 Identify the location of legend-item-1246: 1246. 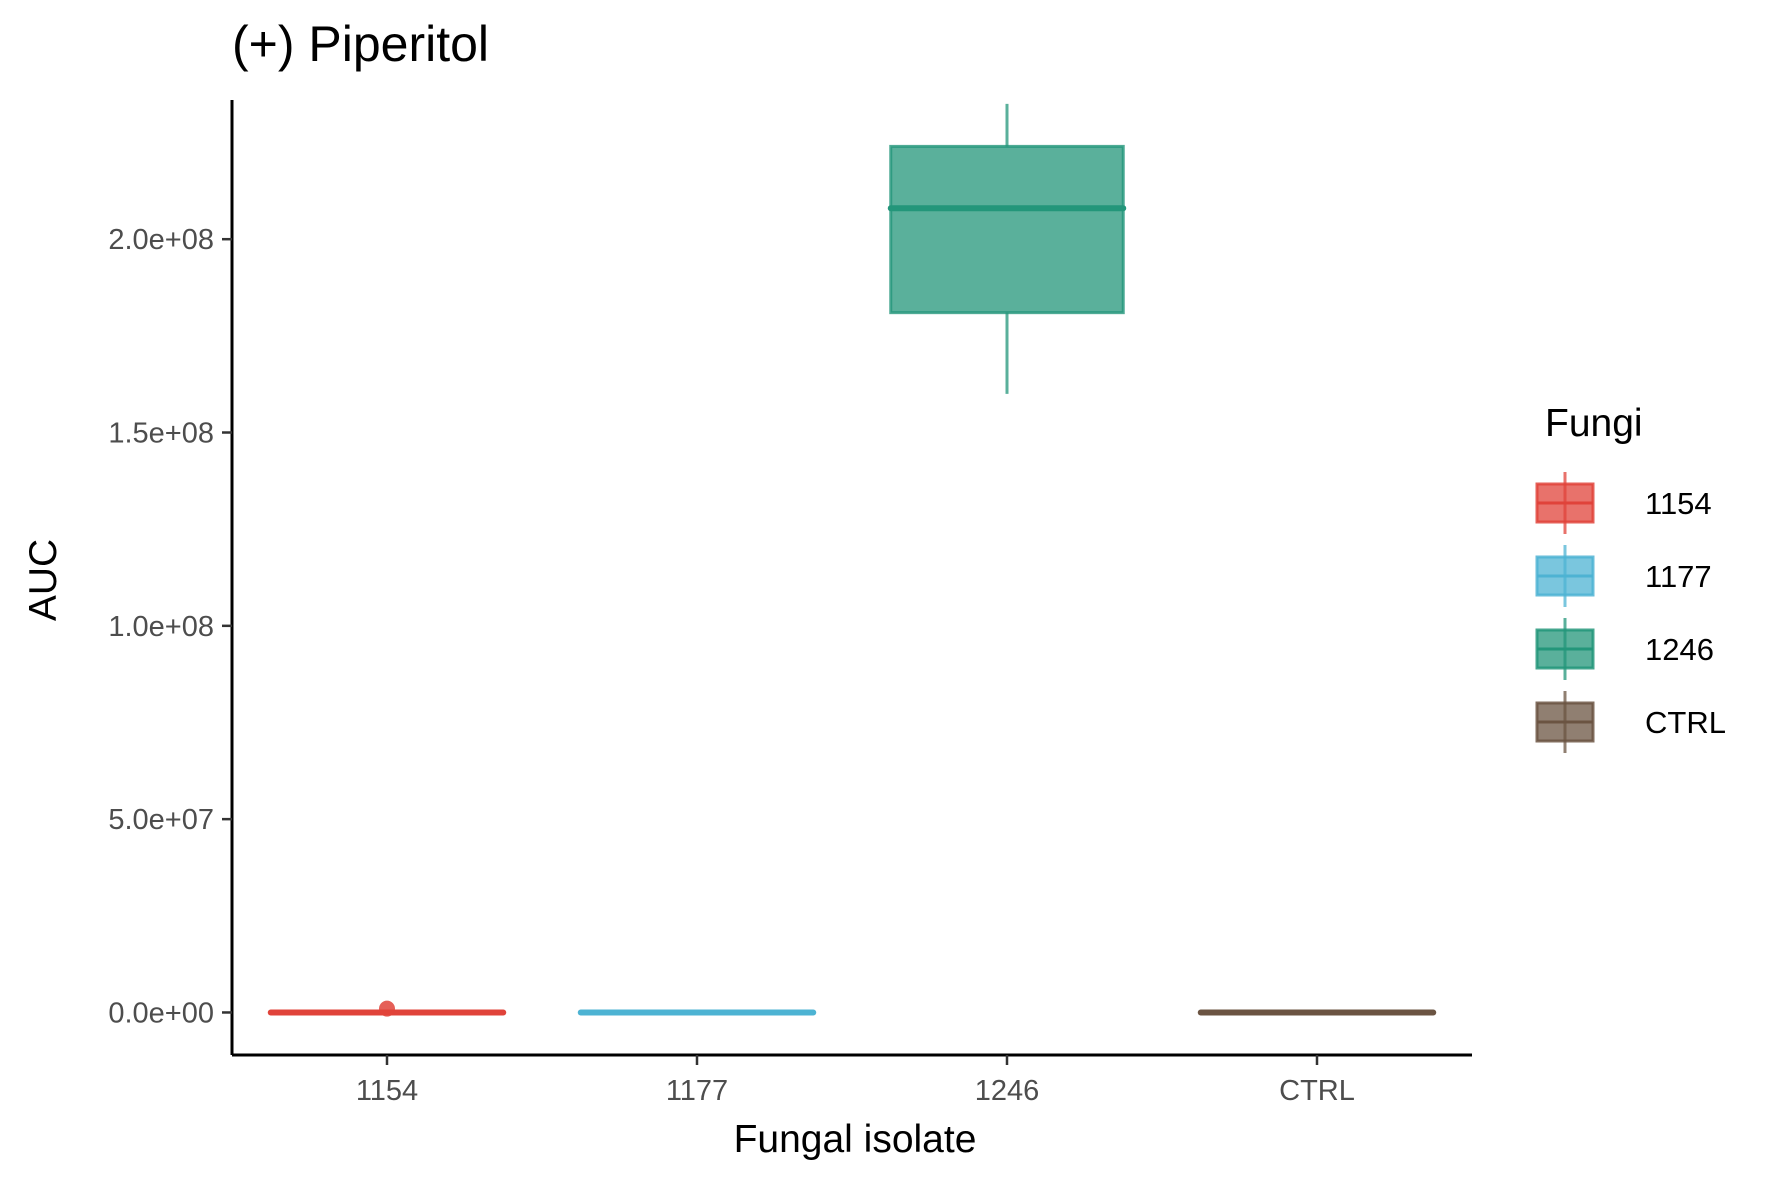
(1624, 649).